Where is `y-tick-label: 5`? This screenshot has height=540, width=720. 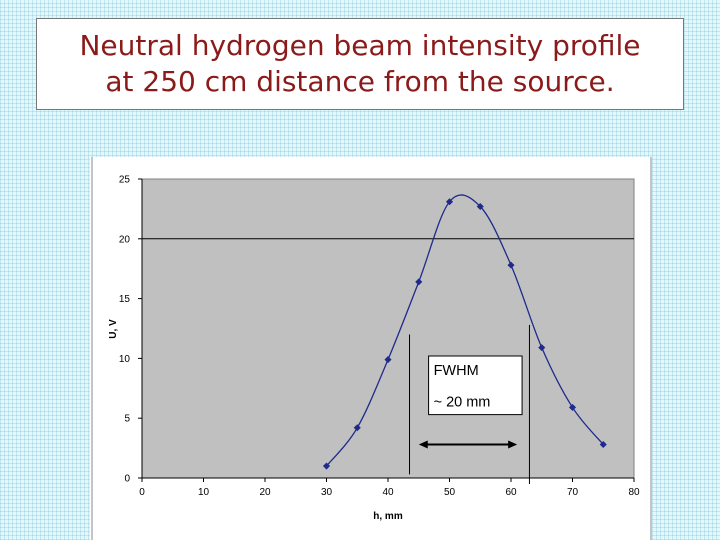 y-tick-label: 5 is located at coordinates (127, 419).